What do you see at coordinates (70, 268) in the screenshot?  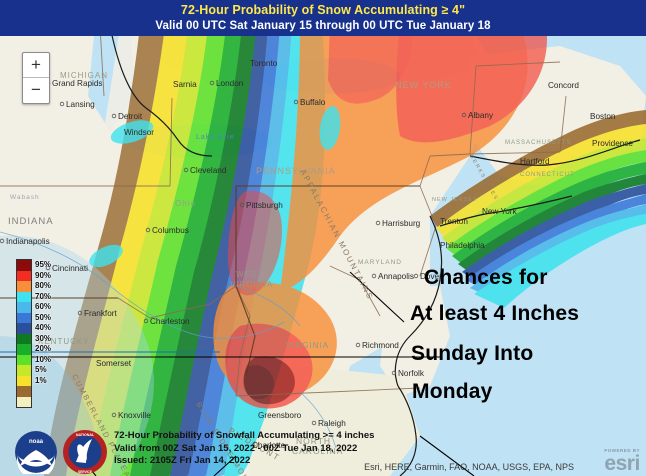 I see `map-city-label: Cincinnati` at bounding box center [70, 268].